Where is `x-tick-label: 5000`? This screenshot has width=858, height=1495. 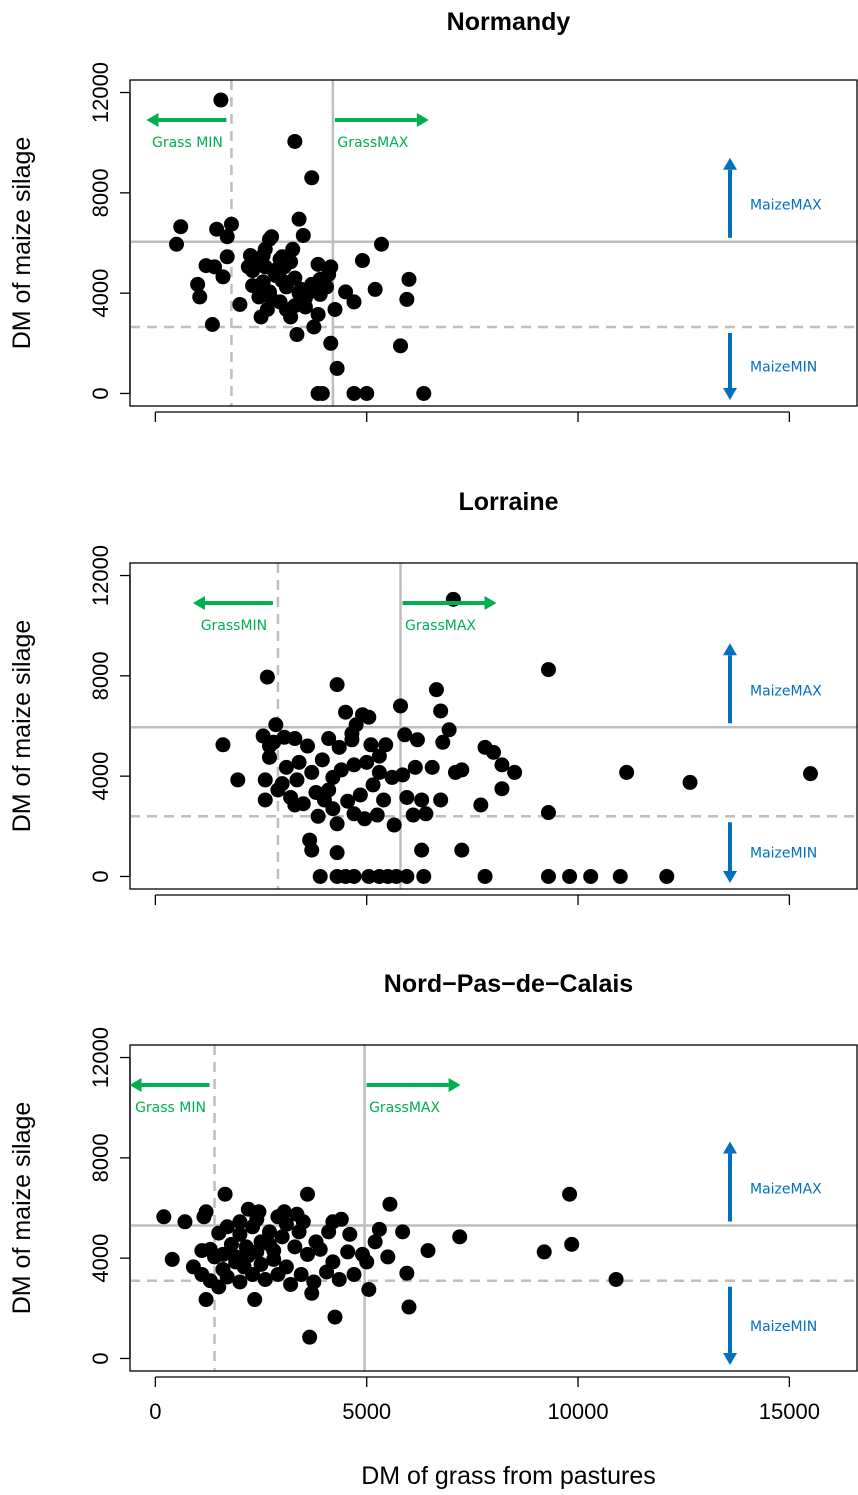 x-tick-label: 5000 is located at coordinates (366, 1411).